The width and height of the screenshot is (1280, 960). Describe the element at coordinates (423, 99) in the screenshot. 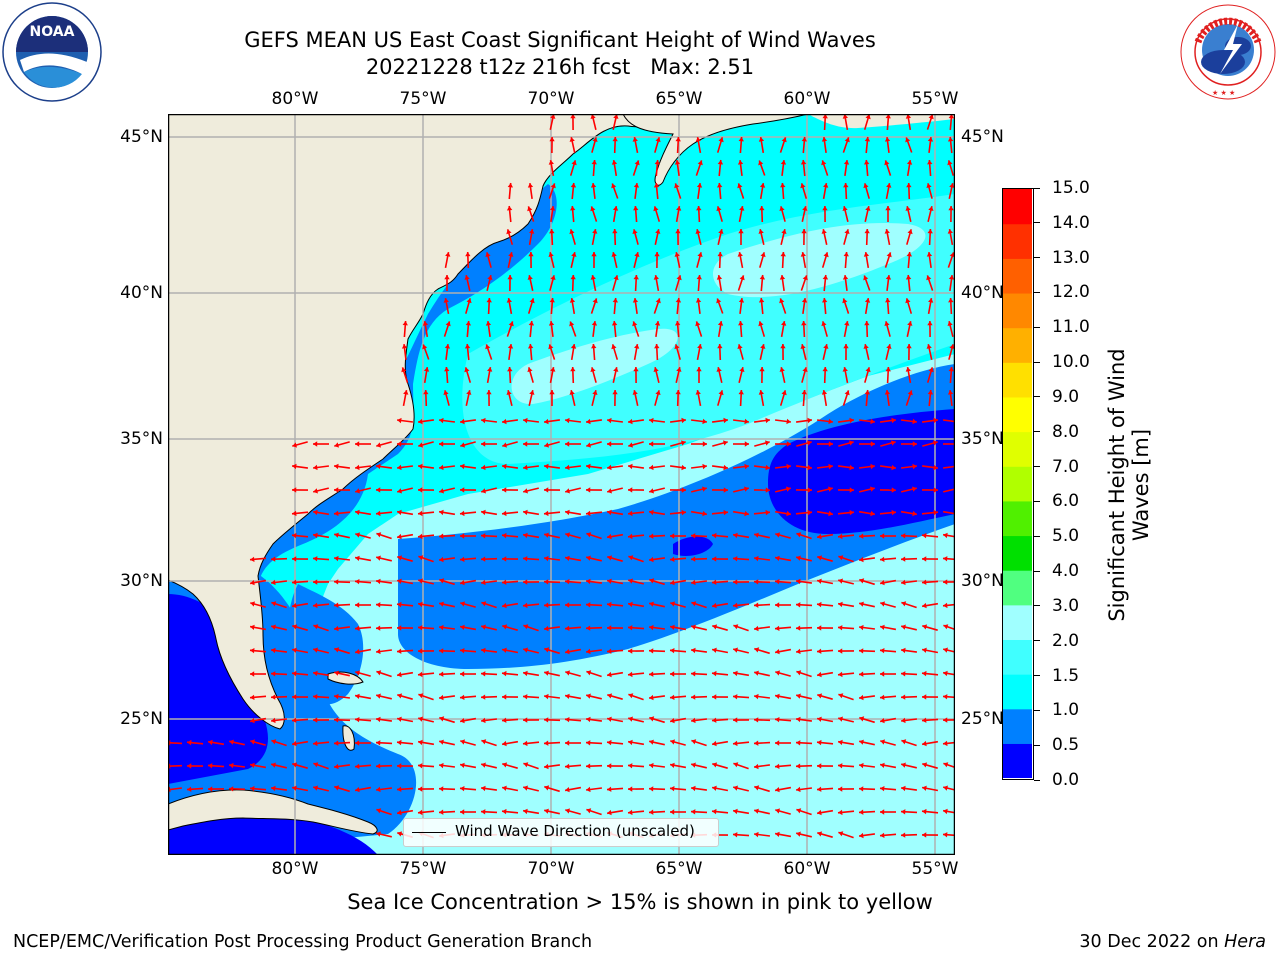

I see `lon-label-top: 75°W` at that location.